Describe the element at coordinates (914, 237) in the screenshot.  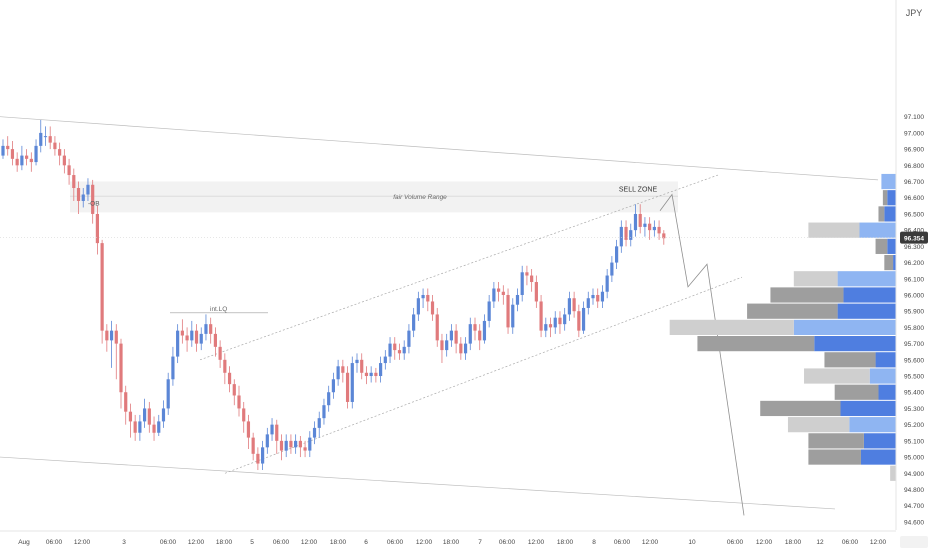
I see `current-price-badge` at that location.